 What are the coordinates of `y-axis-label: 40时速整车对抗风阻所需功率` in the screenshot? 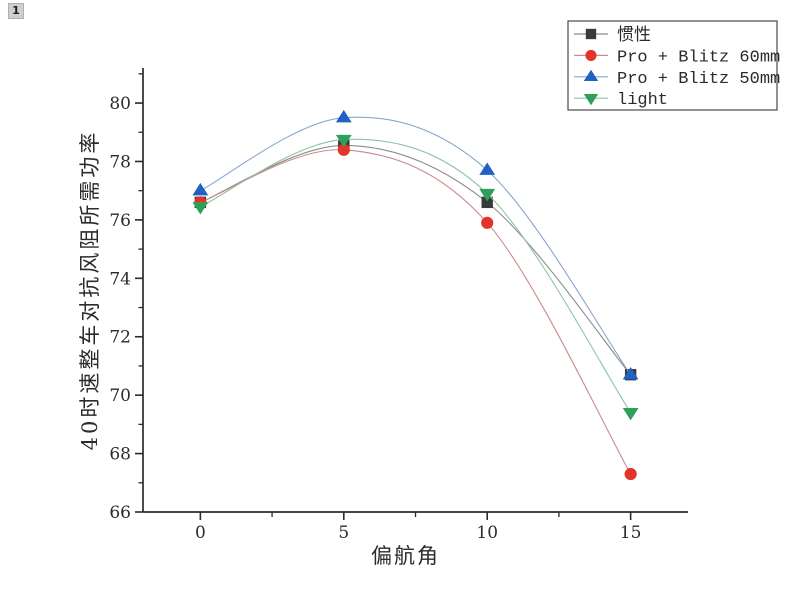 It's located at (90, 290).